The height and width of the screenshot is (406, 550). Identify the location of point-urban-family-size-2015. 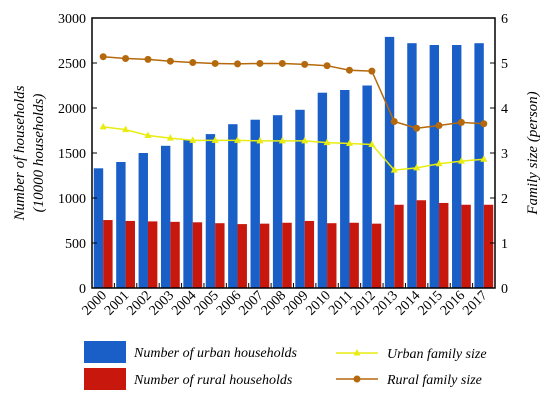
(439, 163).